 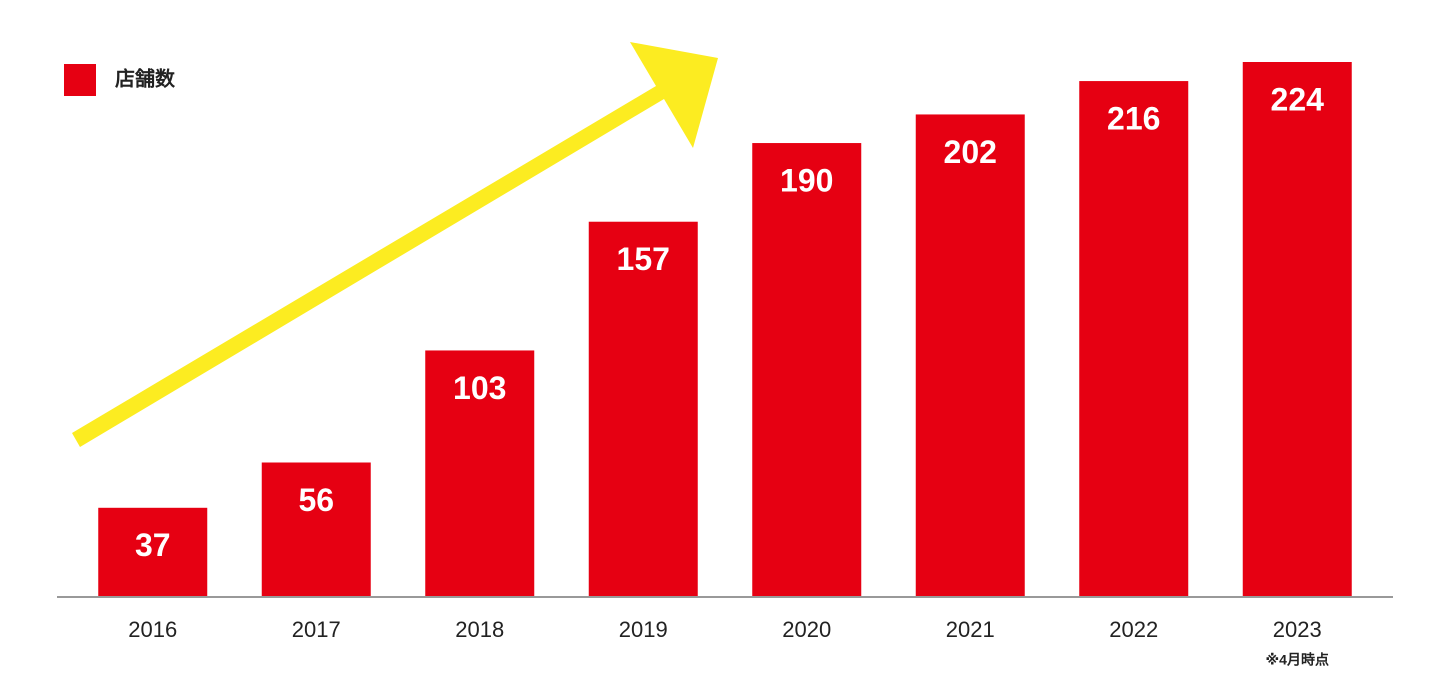 What do you see at coordinates (316, 500) in the screenshot?
I see `value-label: 56` at bounding box center [316, 500].